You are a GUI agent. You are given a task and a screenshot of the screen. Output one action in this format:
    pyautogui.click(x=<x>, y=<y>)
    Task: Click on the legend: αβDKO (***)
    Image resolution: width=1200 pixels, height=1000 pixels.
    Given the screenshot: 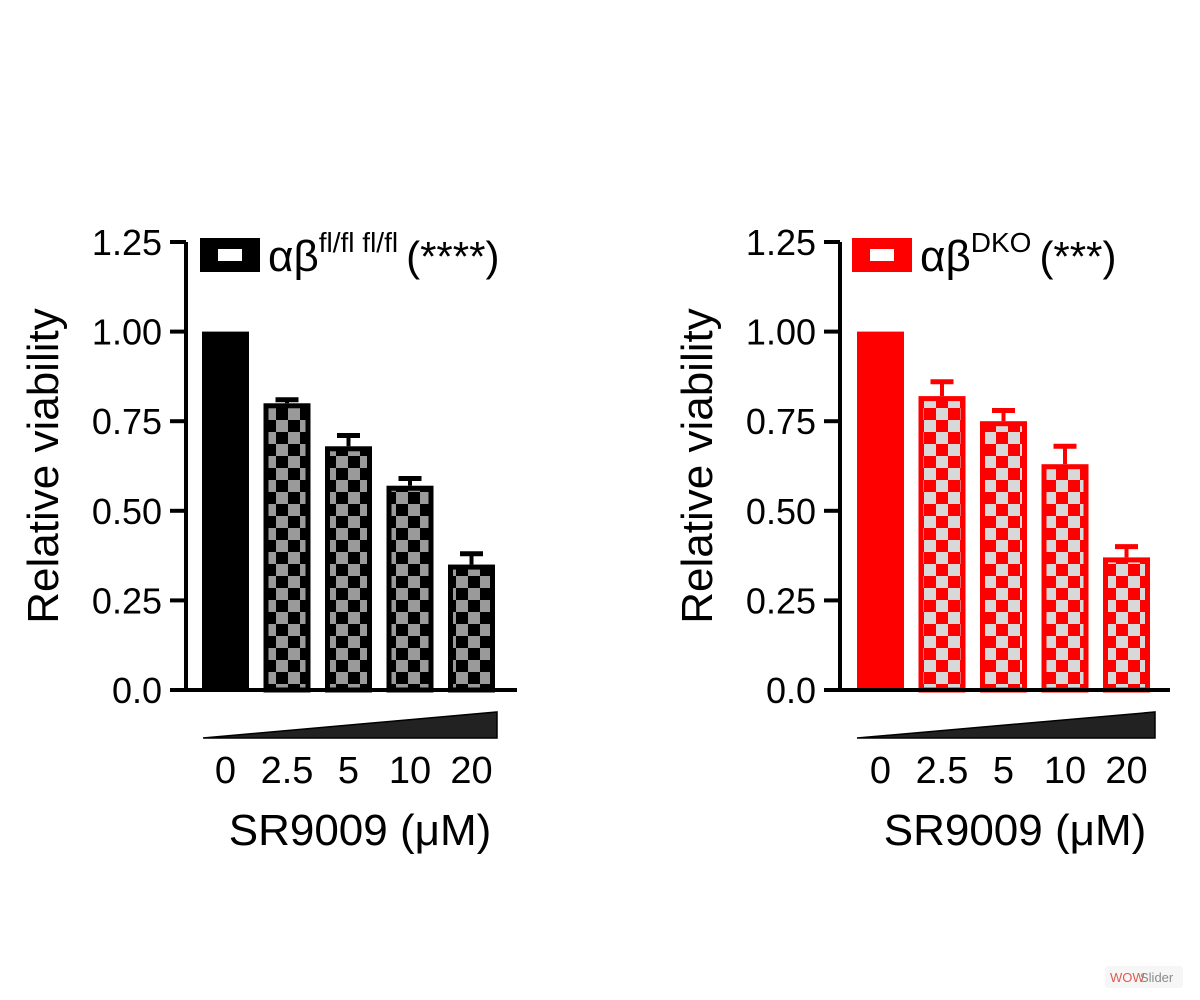 What is the action you would take?
    pyautogui.click(x=984, y=254)
    